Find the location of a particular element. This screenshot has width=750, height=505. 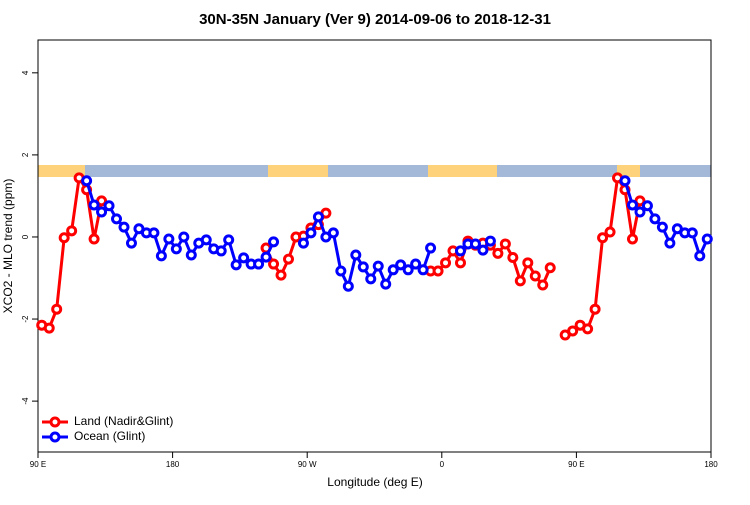

x-tick-label: 0 is located at coordinates (442, 464).